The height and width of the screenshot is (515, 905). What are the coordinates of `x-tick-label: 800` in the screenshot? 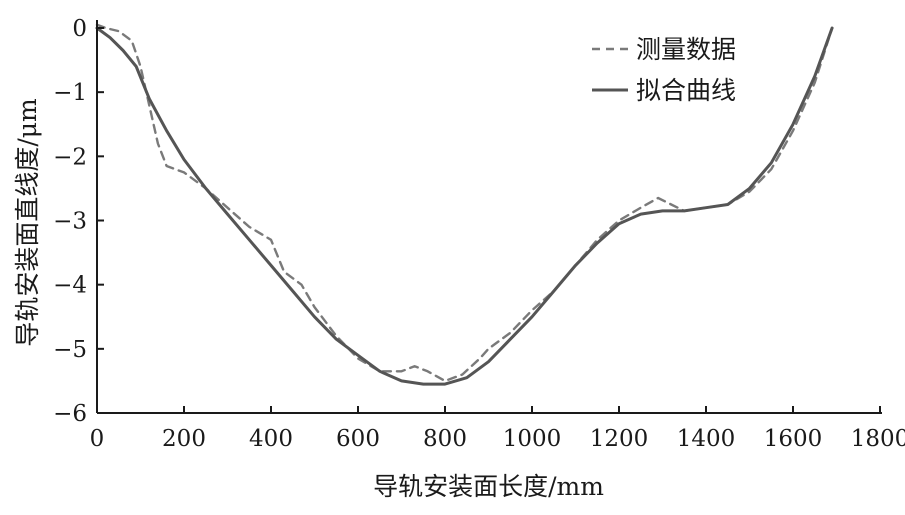 It's located at (445, 439).